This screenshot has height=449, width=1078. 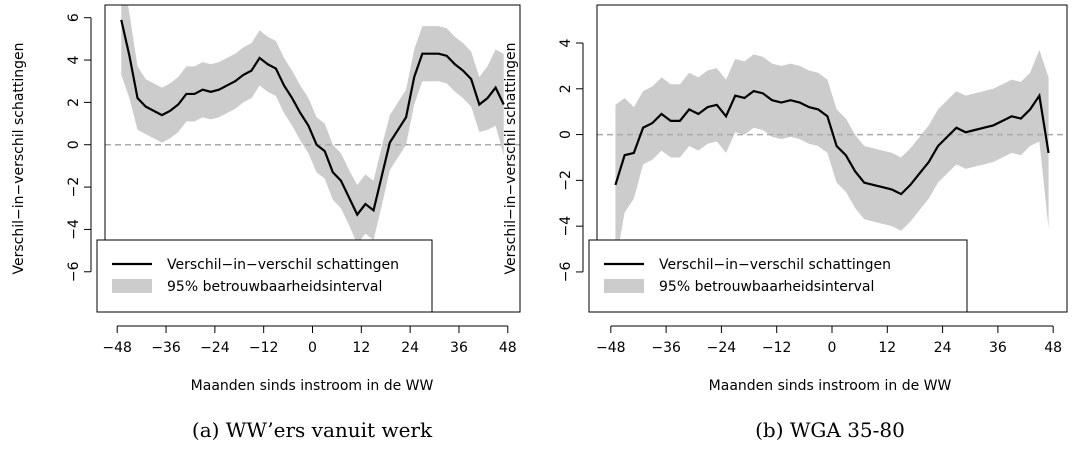 I want to click on caption: (b) WGA 35-80, so click(x=830, y=430).